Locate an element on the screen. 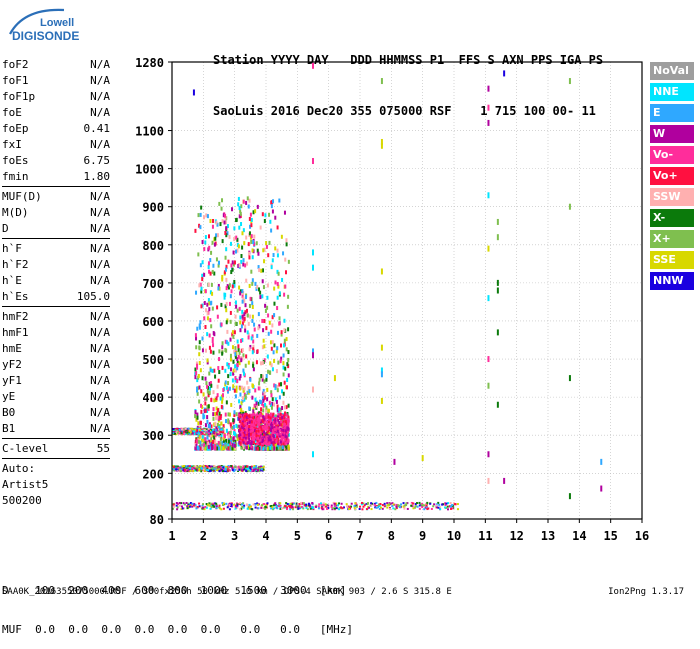  data-point-ssw is located at coordinates (313, 389).